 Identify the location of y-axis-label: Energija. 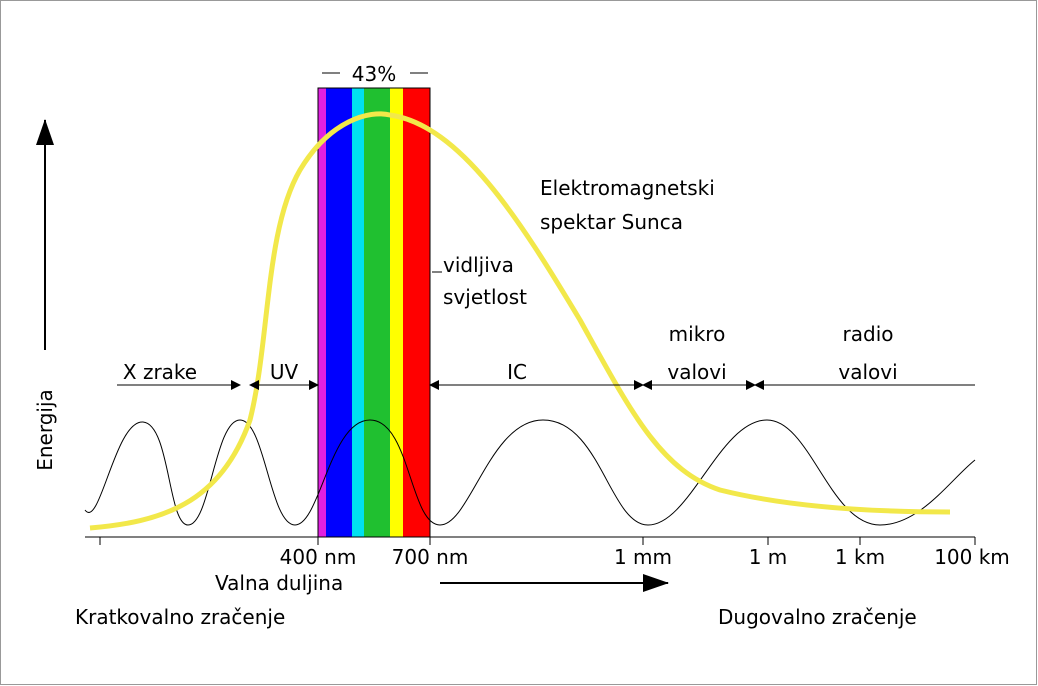
(45, 430).